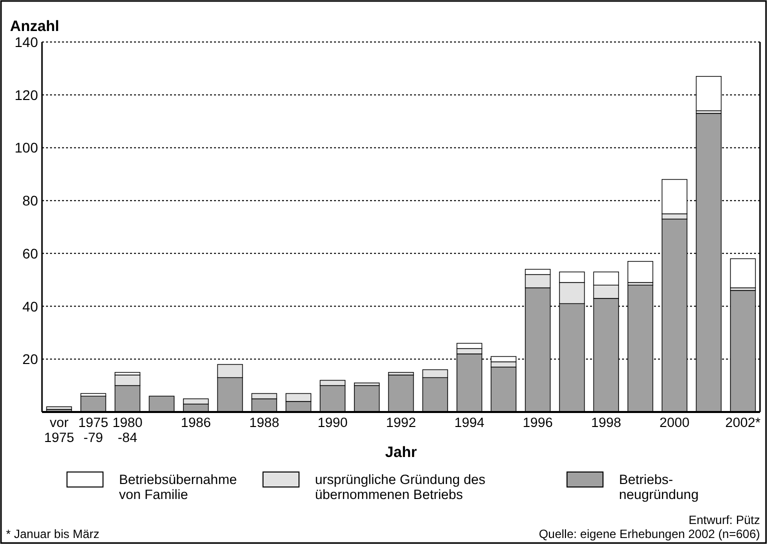  Describe the element at coordinates (675, 422) in the screenshot. I see `x-tick-label: 2000` at that location.